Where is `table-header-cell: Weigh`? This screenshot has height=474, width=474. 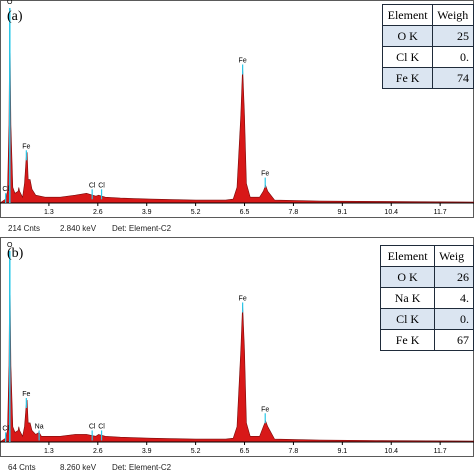 table-header-cell: Weigh is located at coordinates (453, 15).